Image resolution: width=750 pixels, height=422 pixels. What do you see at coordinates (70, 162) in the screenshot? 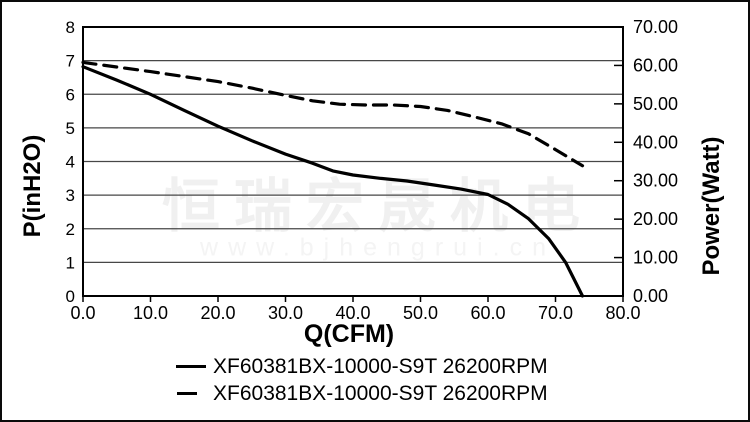
I see `y-left-tick-label: 4` at bounding box center [70, 162].